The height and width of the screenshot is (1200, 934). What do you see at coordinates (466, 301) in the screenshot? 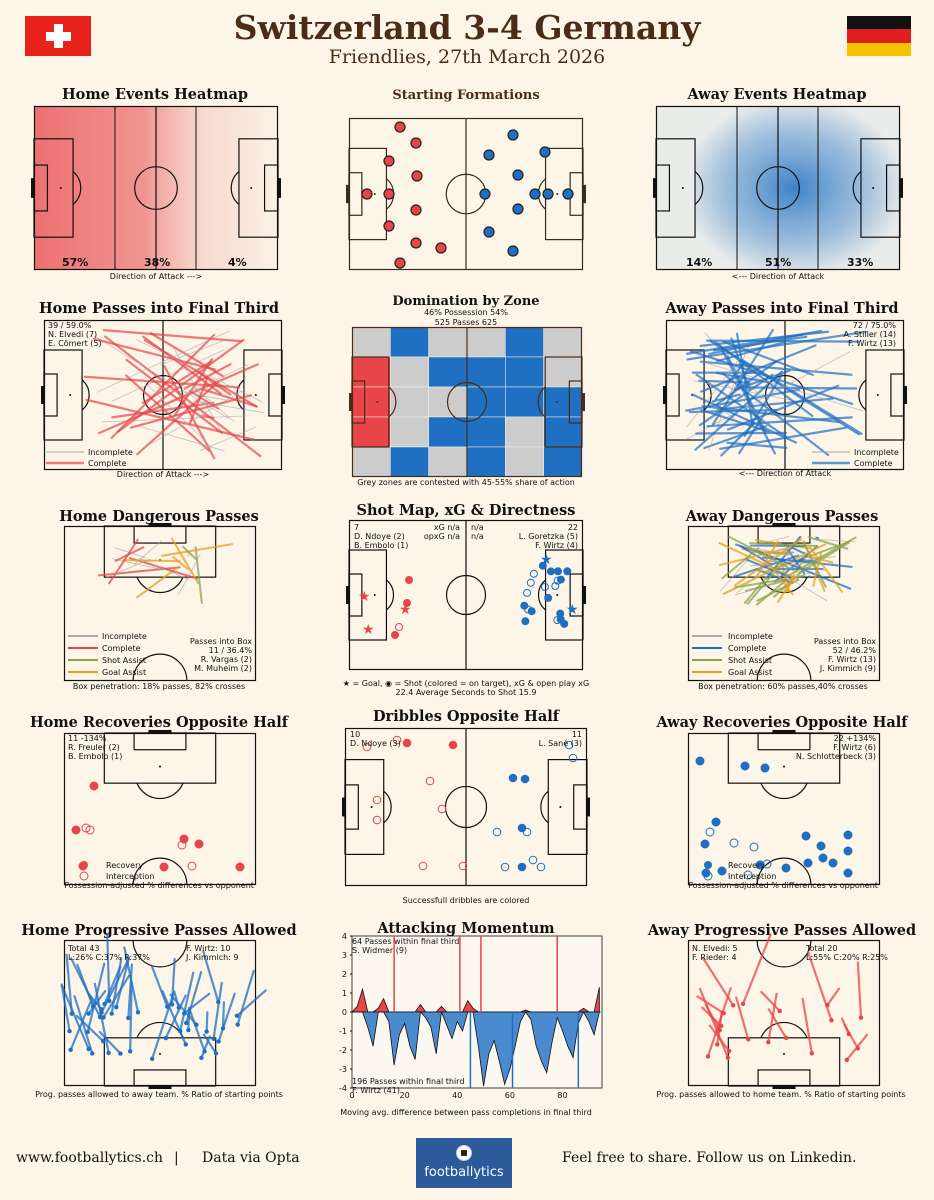
I see `domination-title: Domination by Zone` at bounding box center [466, 301].